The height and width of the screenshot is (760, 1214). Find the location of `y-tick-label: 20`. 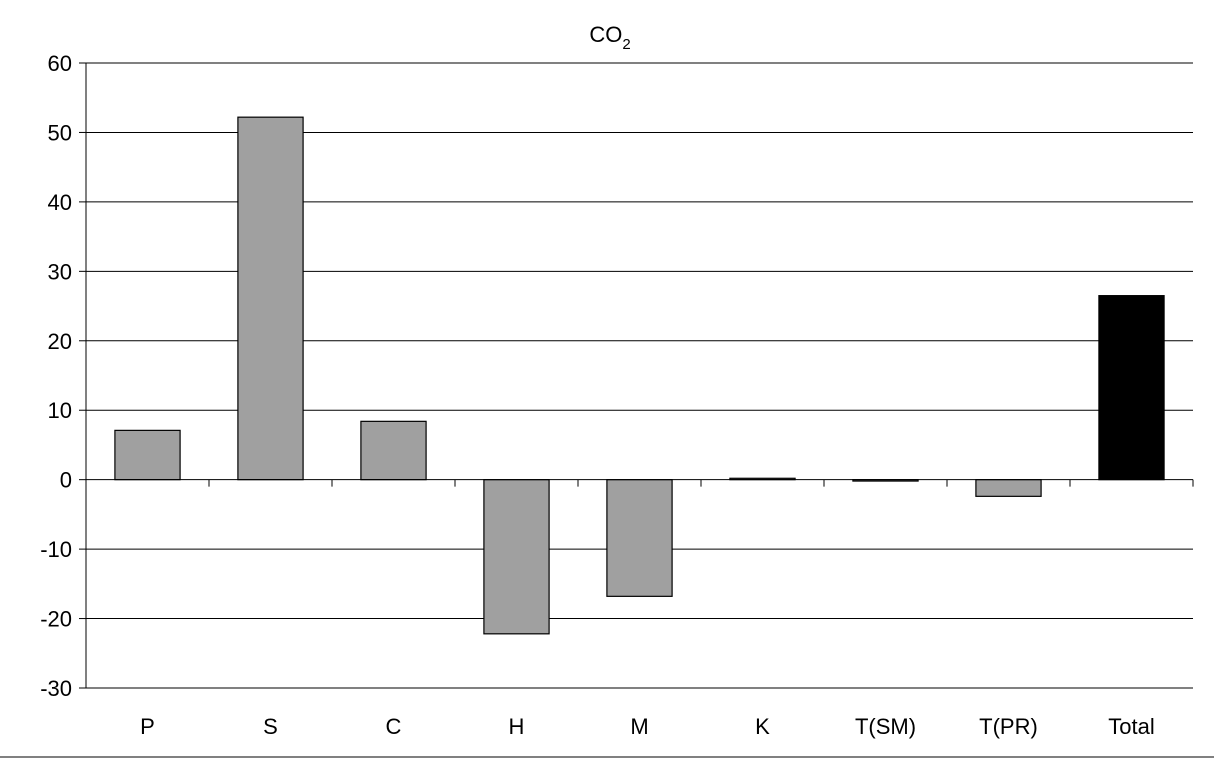

y-tick-label: 20 is located at coordinates (60, 341).